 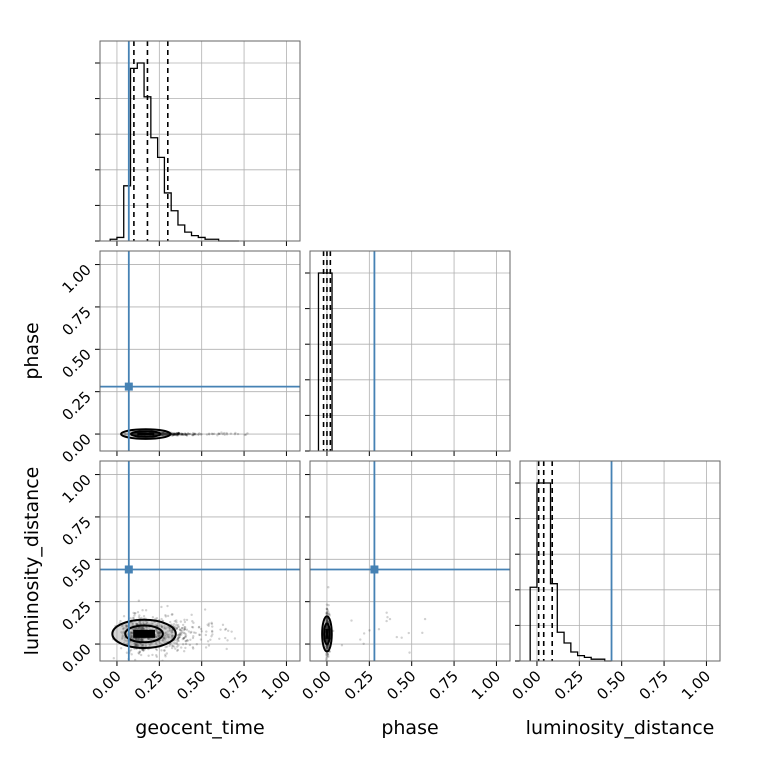 What do you see at coordinates (76, 321) in the screenshot?
I see `y-tick-label: 0.75` at bounding box center [76, 321].